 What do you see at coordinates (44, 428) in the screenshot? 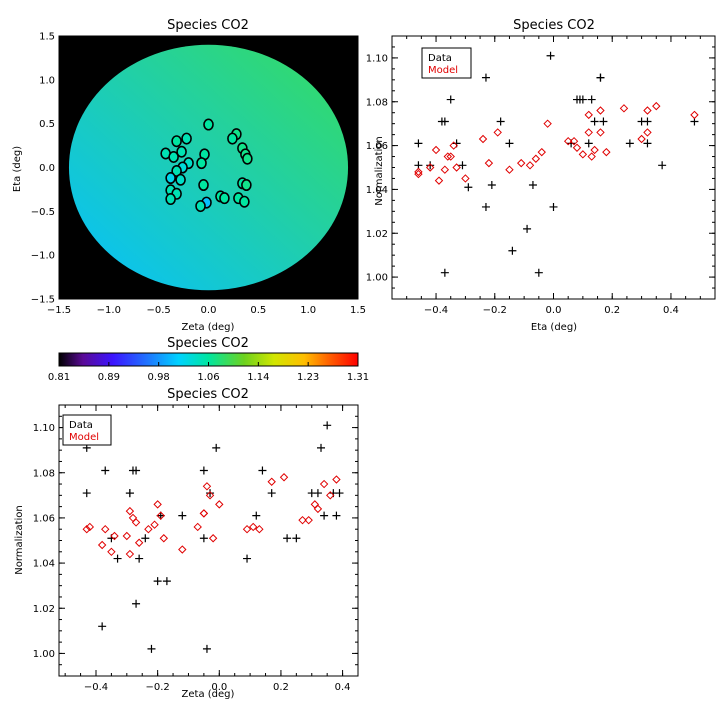
I see `y-tick-label: 1.10` at bounding box center [44, 428].